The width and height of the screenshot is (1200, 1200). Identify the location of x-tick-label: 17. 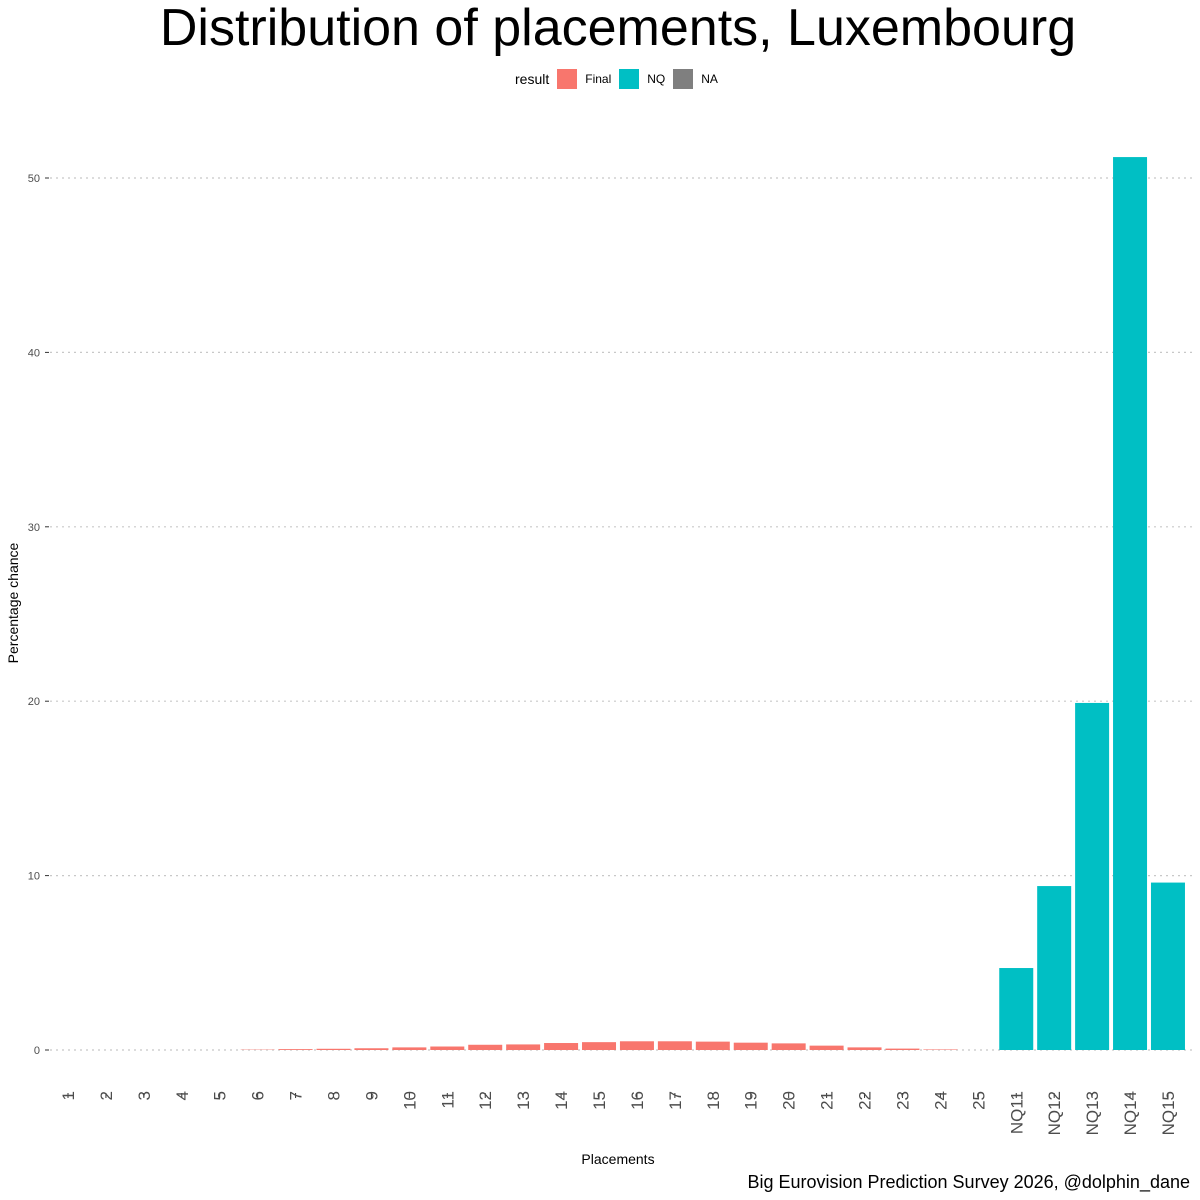
(675, 1100).